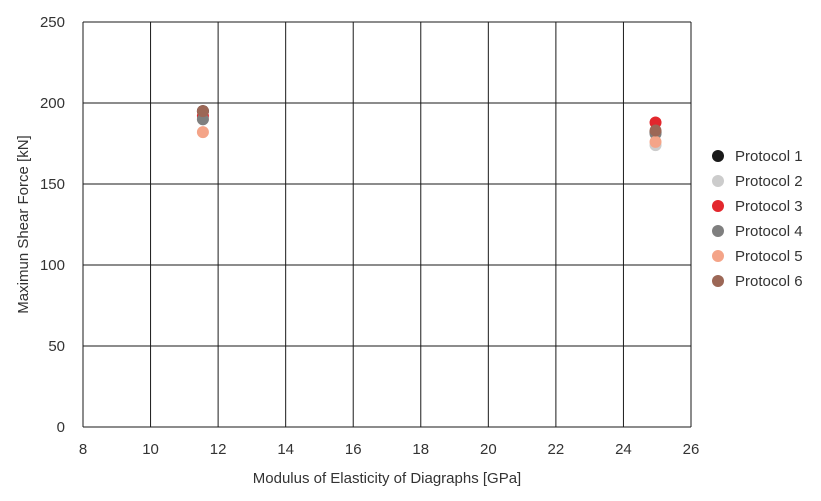  I want to click on y-tick-label: 0, so click(61, 427).